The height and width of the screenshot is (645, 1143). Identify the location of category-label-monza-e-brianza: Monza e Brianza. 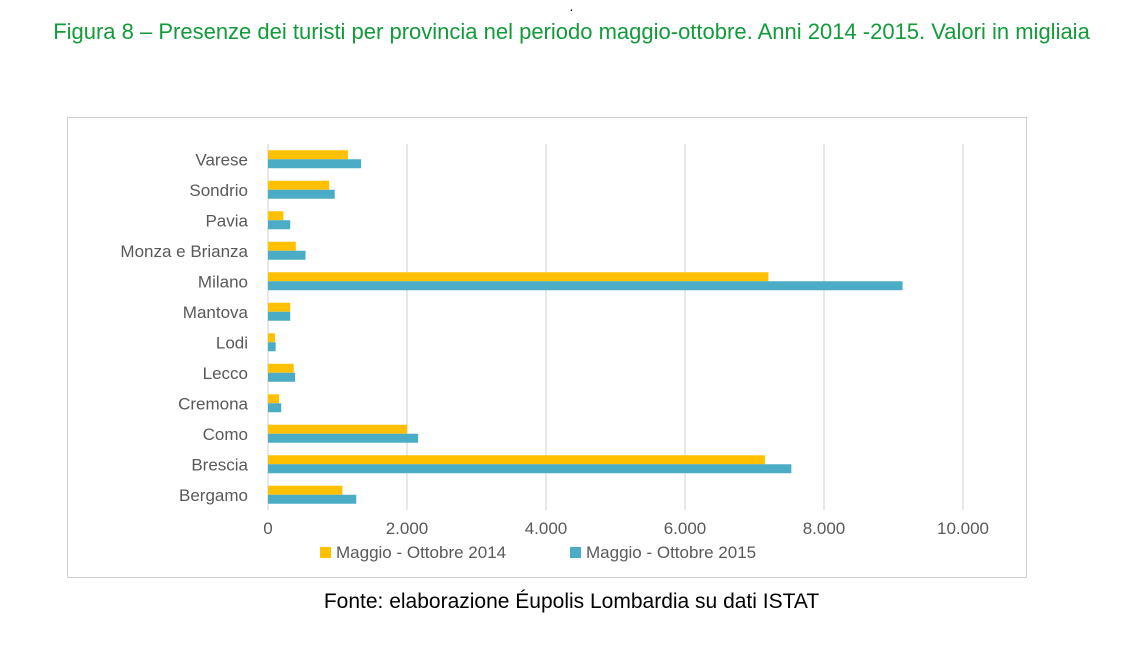
(184, 251).